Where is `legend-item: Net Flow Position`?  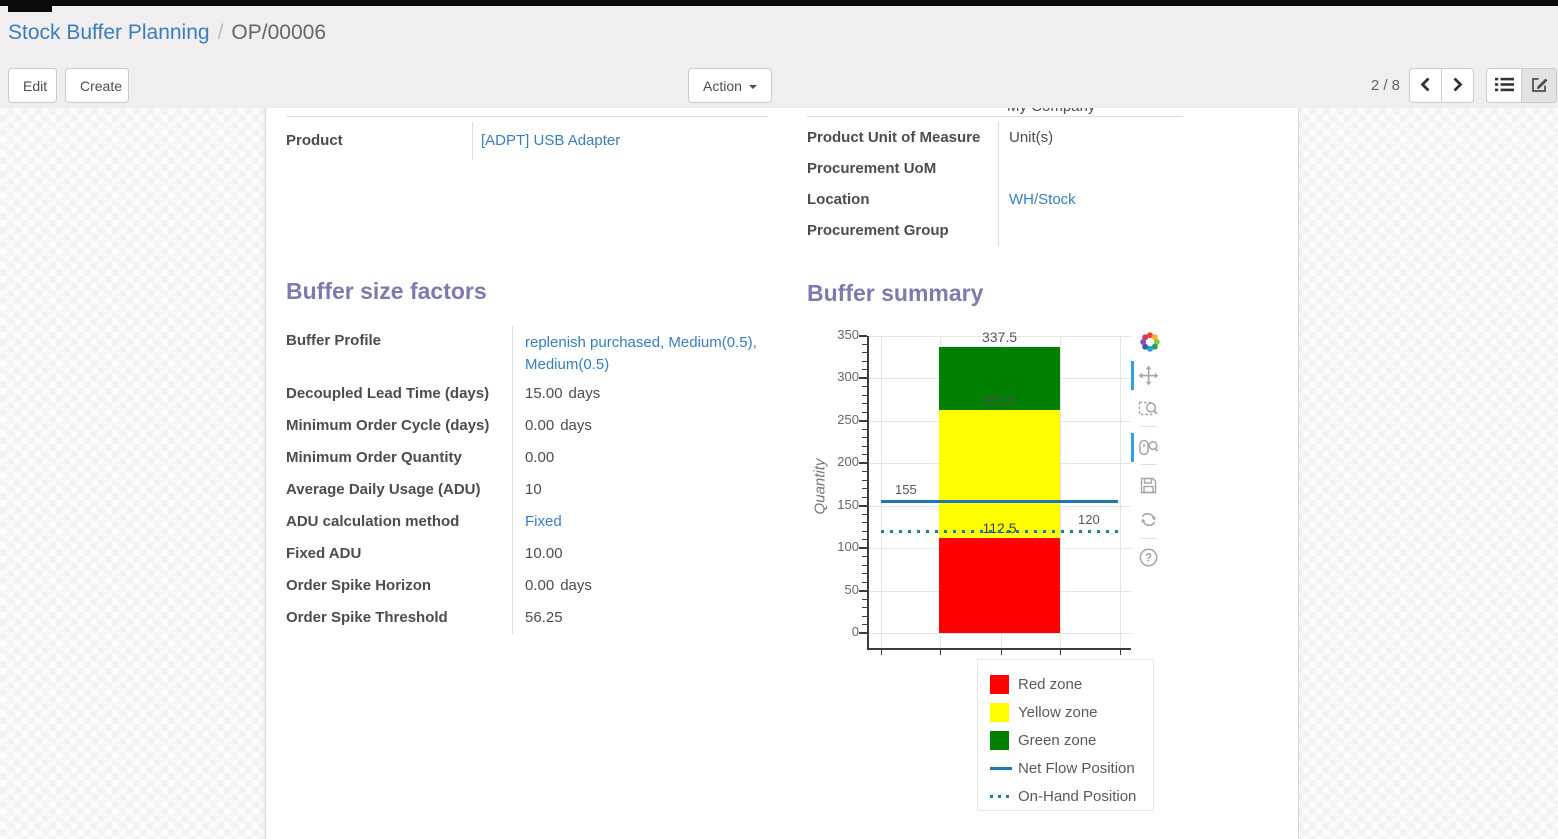 legend-item: Net Flow Position is located at coordinates (1071, 768).